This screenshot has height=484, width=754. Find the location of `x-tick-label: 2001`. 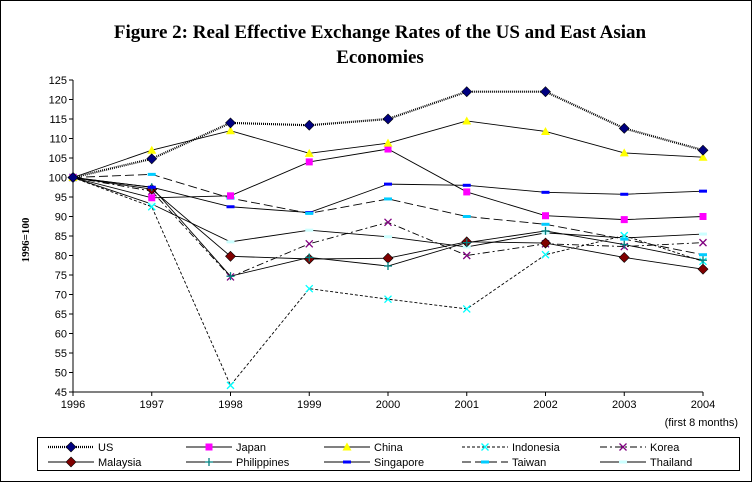

x-tick-label: 2001 is located at coordinates (467, 405).